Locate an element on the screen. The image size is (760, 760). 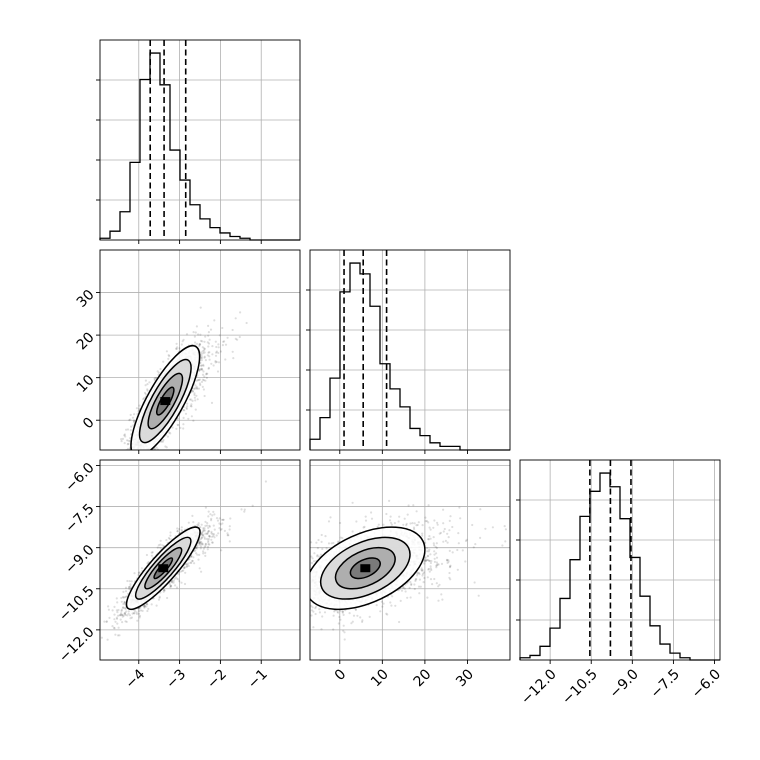
ytick-label-p2: 30 is located at coordinates (86, 299).